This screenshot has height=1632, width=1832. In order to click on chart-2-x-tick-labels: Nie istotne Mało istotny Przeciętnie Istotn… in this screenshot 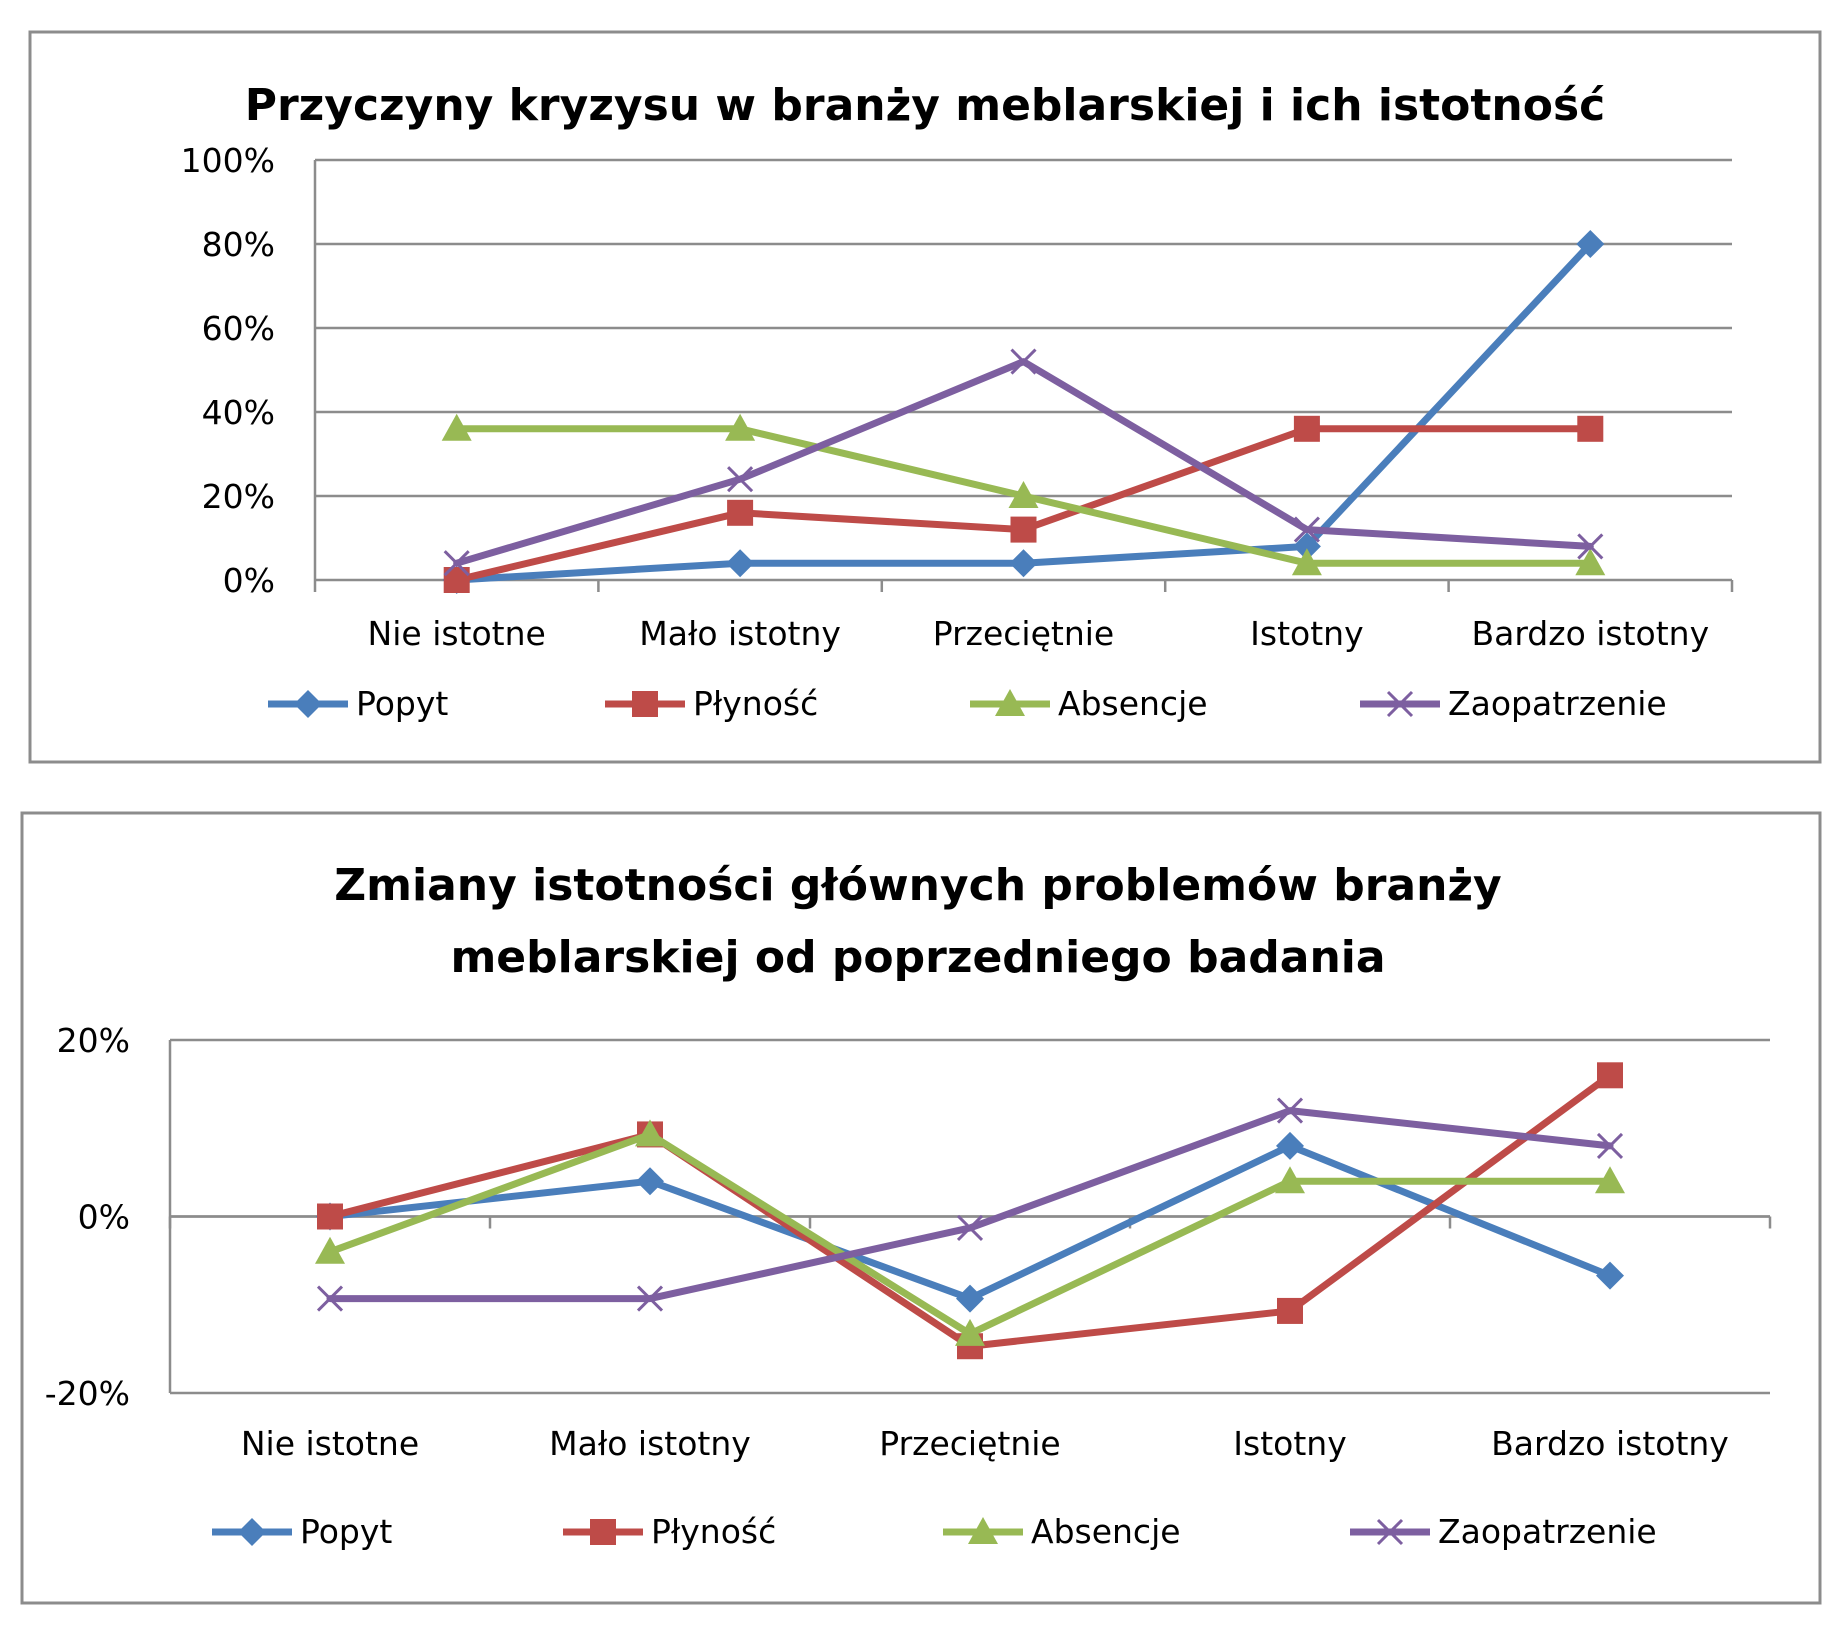, I will do `click(985, 1443)`.